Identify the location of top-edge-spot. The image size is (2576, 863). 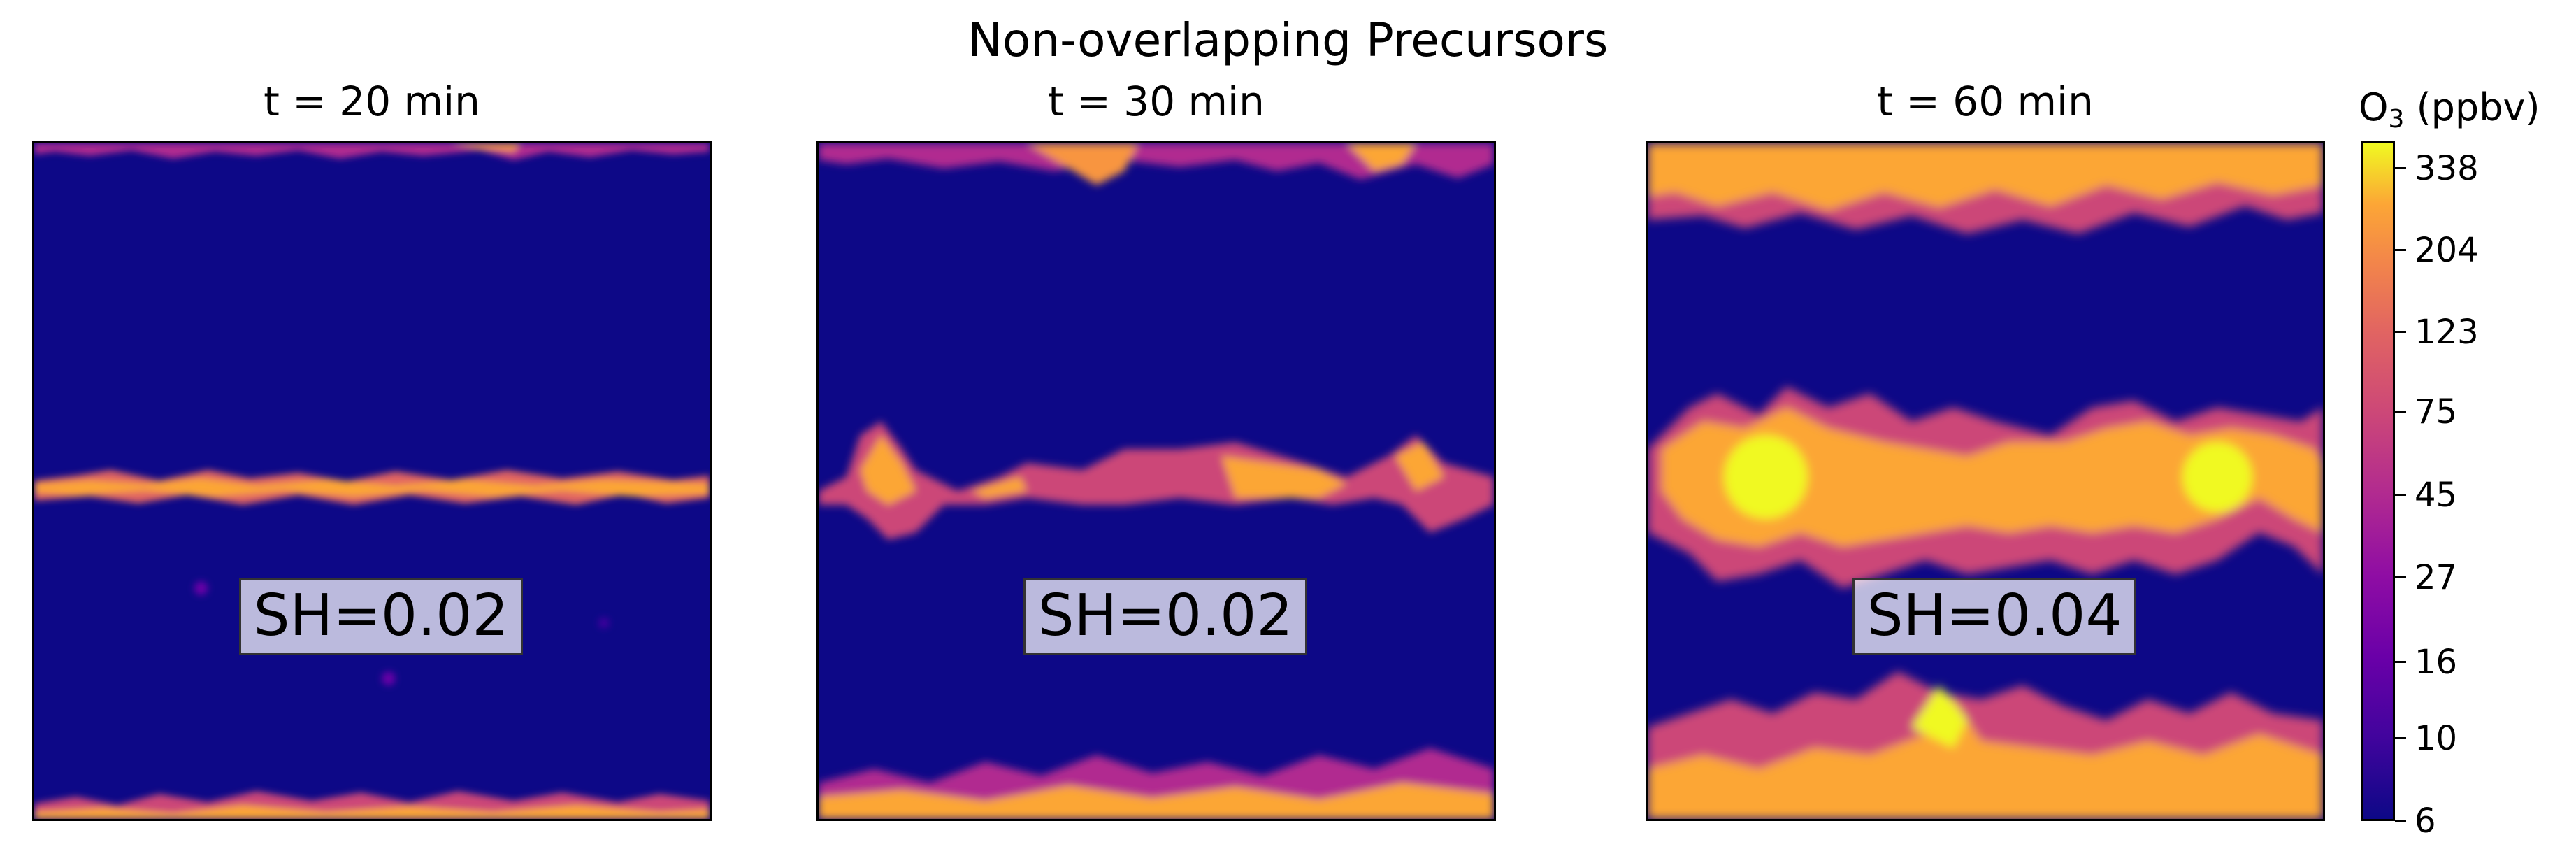
(1381, 157).